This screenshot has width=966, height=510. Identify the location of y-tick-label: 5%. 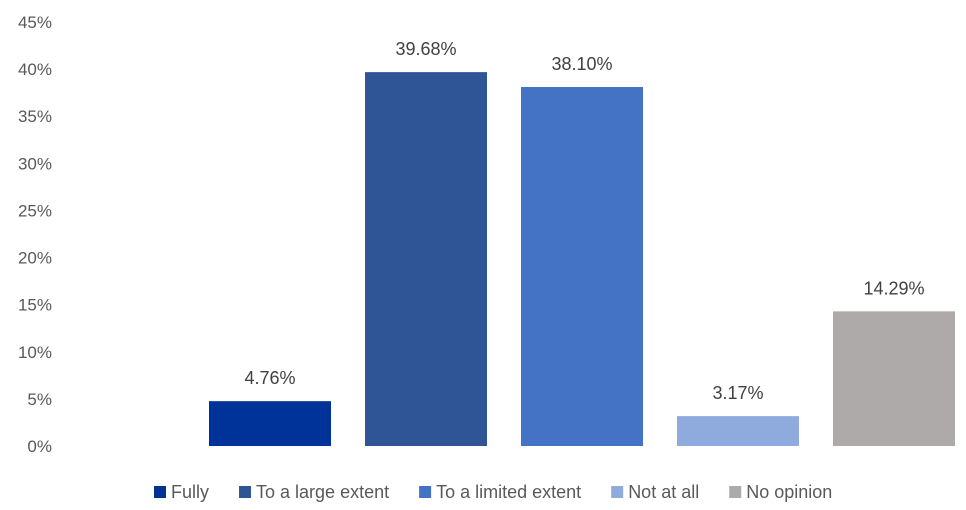
(39, 399).